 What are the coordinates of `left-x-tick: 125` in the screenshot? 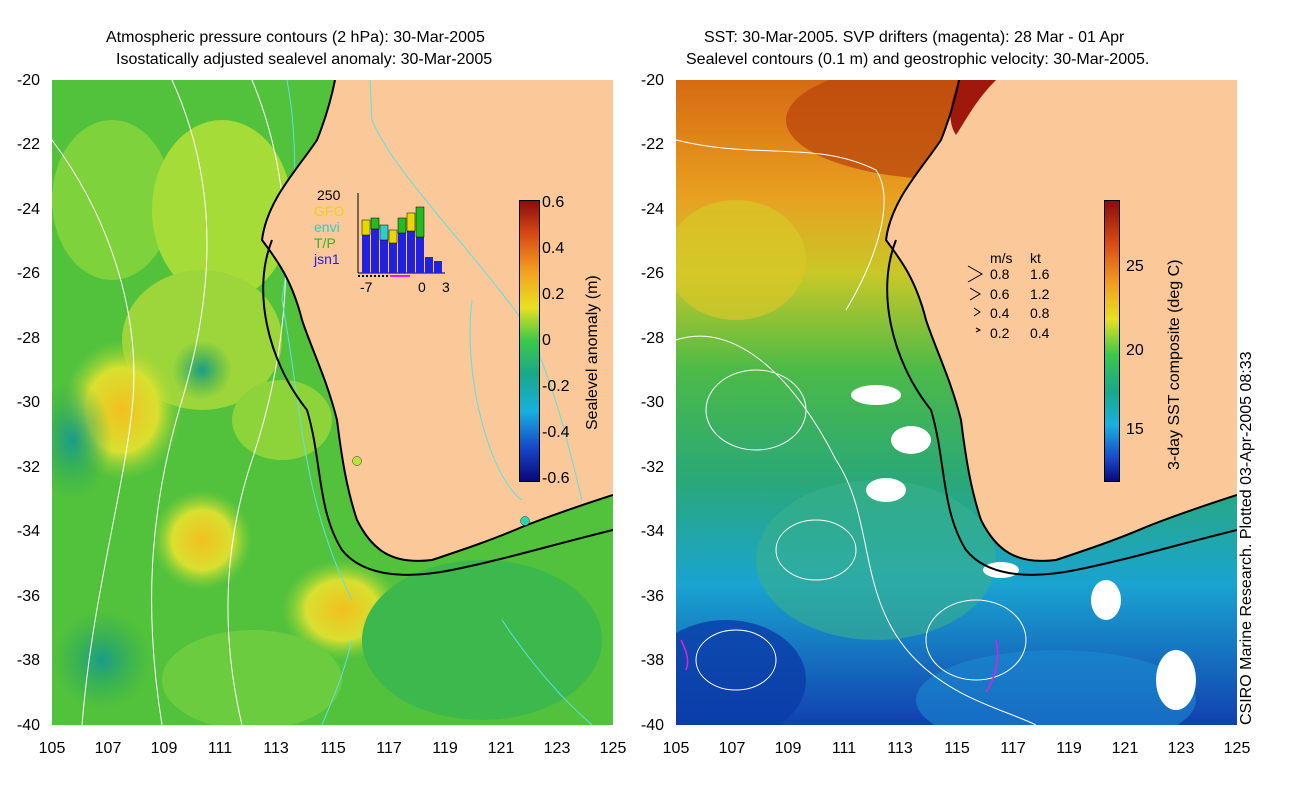 It's located at (613, 748).